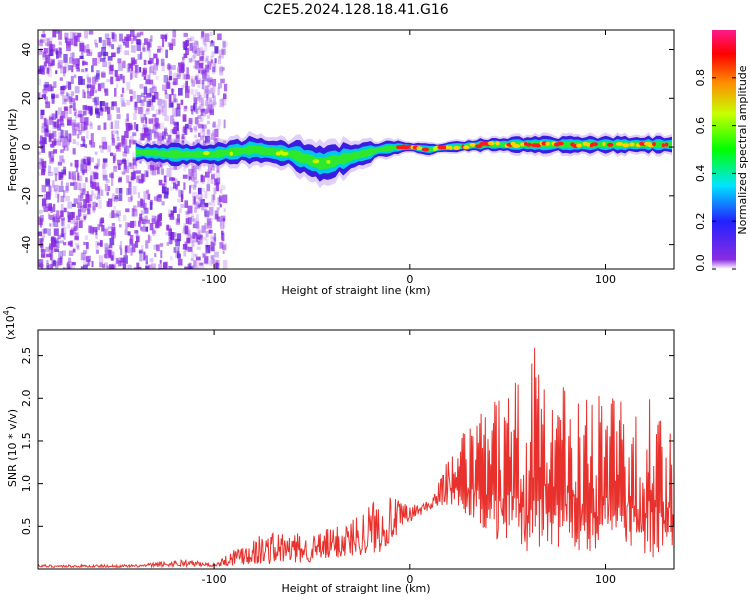  What do you see at coordinates (26, 441) in the screenshot?
I see `y-tick-label: 1.5` at bounding box center [26, 441].